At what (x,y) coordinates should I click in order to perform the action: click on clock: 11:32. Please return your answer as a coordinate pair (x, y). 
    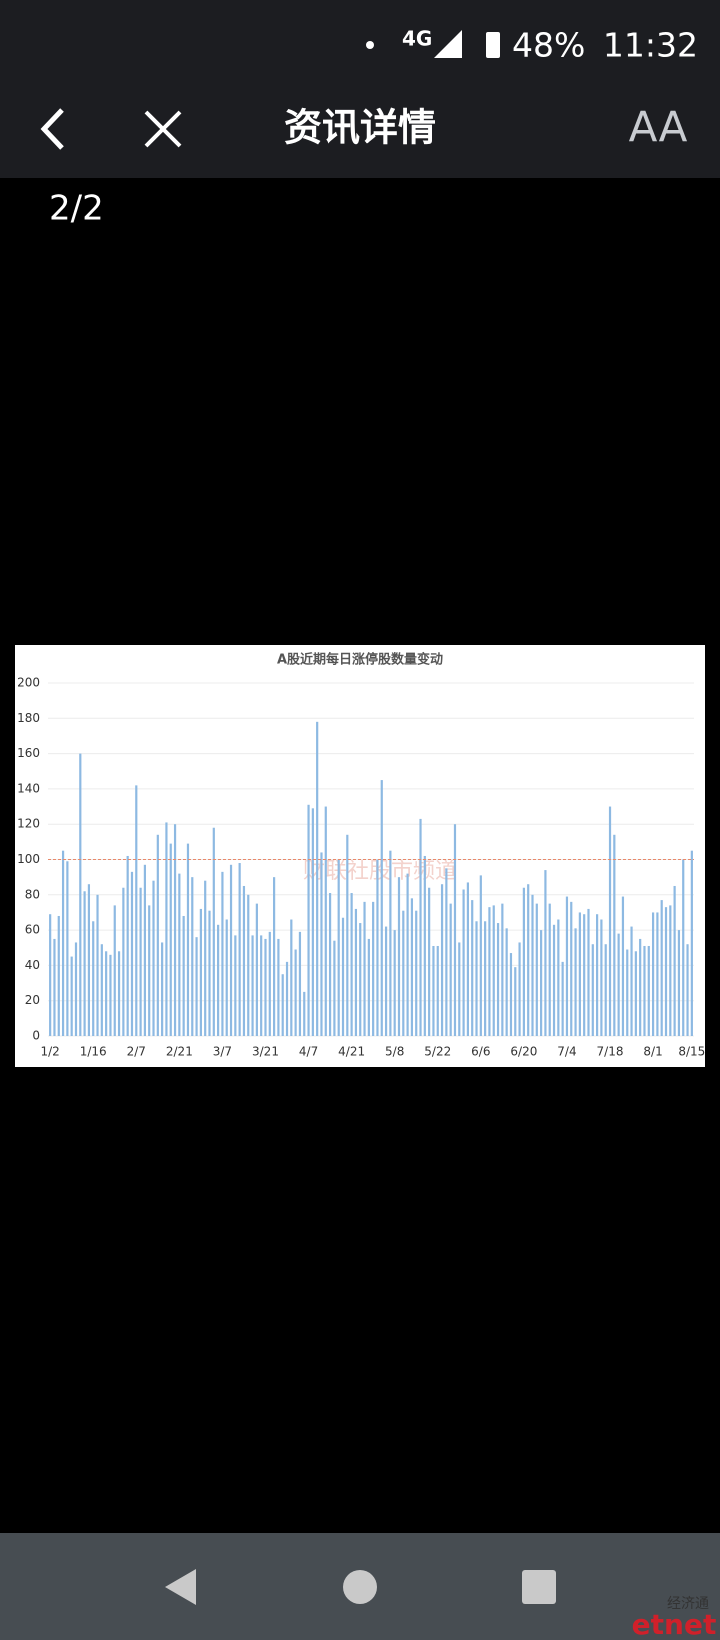
    Looking at the image, I should click on (650, 45).